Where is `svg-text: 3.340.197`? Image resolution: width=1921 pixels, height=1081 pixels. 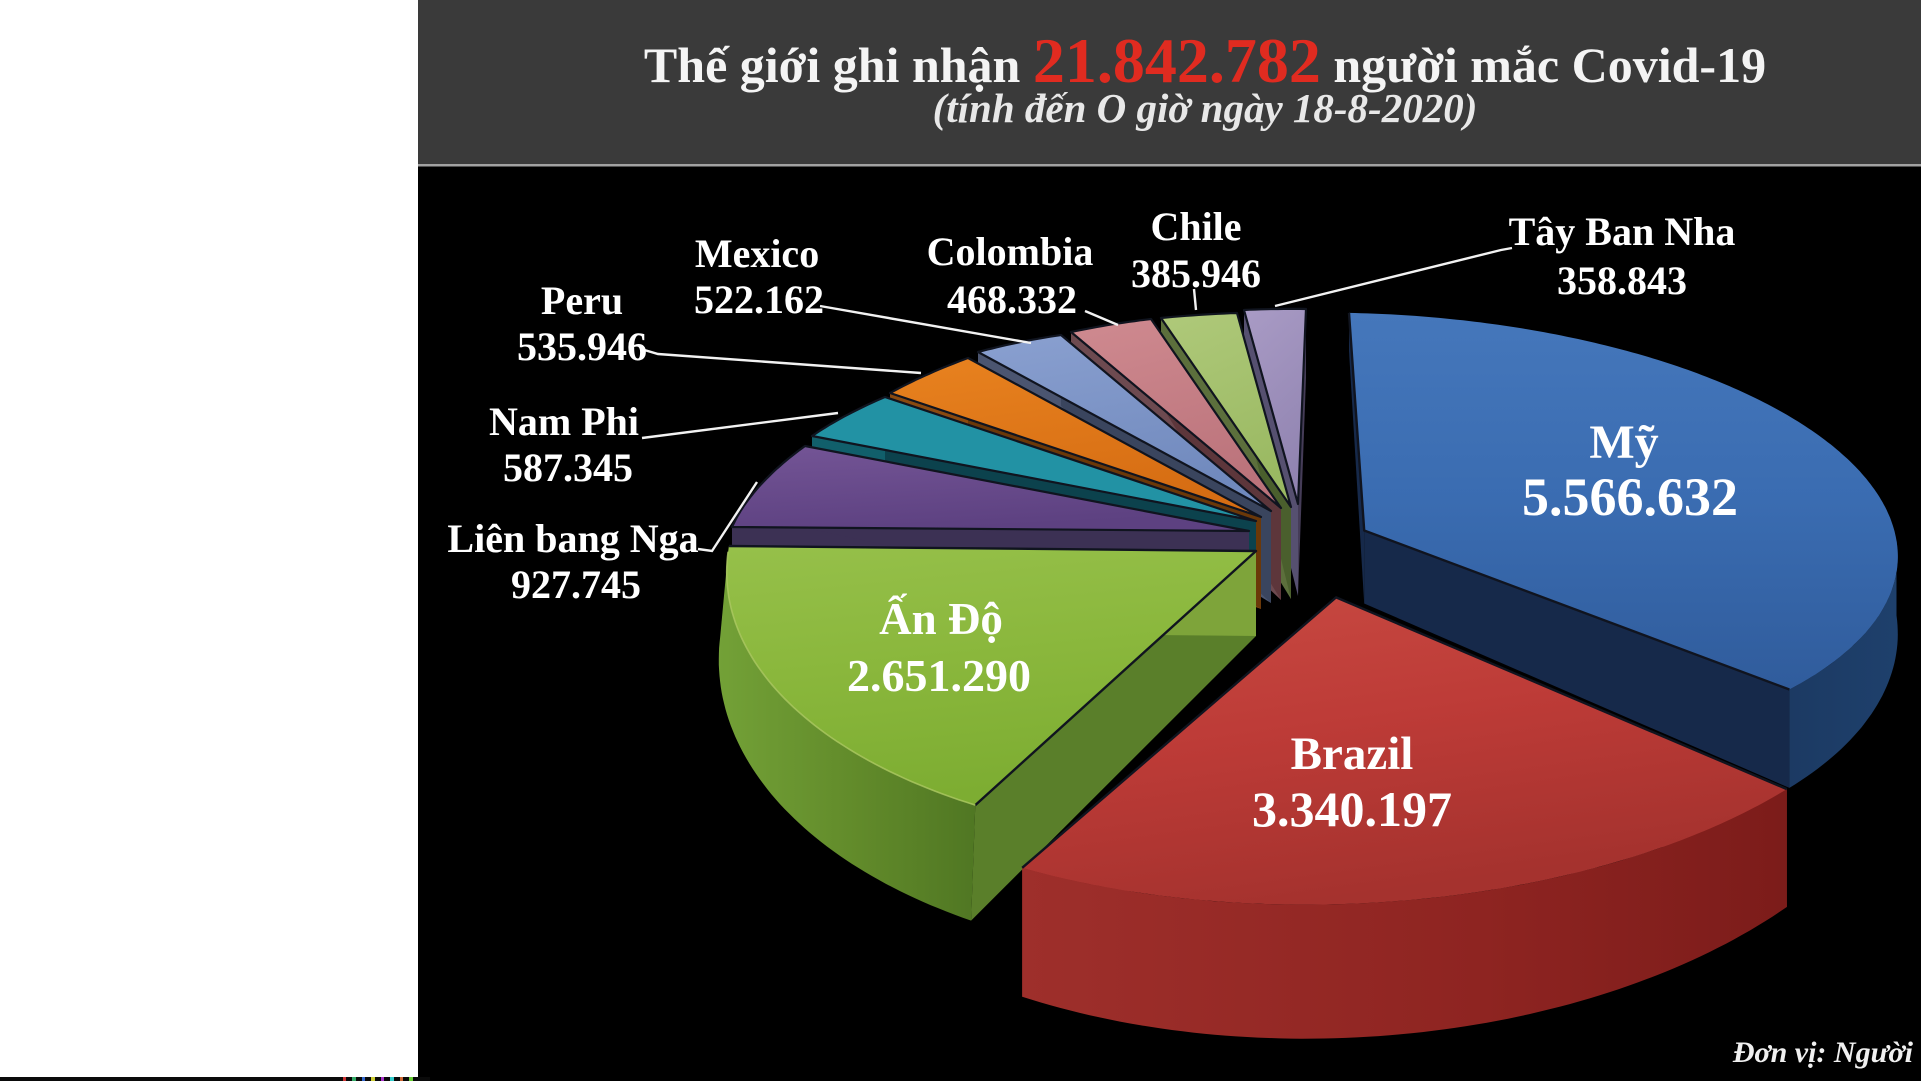
svg-text: 3.340.197 is located at coordinates (1352, 809).